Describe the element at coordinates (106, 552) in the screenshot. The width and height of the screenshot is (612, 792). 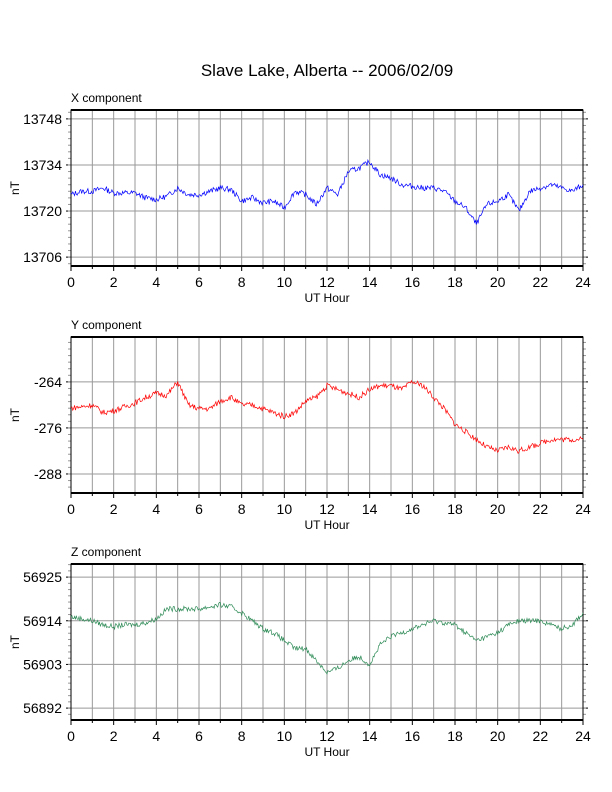
I see `panel-title: Z component` at that location.